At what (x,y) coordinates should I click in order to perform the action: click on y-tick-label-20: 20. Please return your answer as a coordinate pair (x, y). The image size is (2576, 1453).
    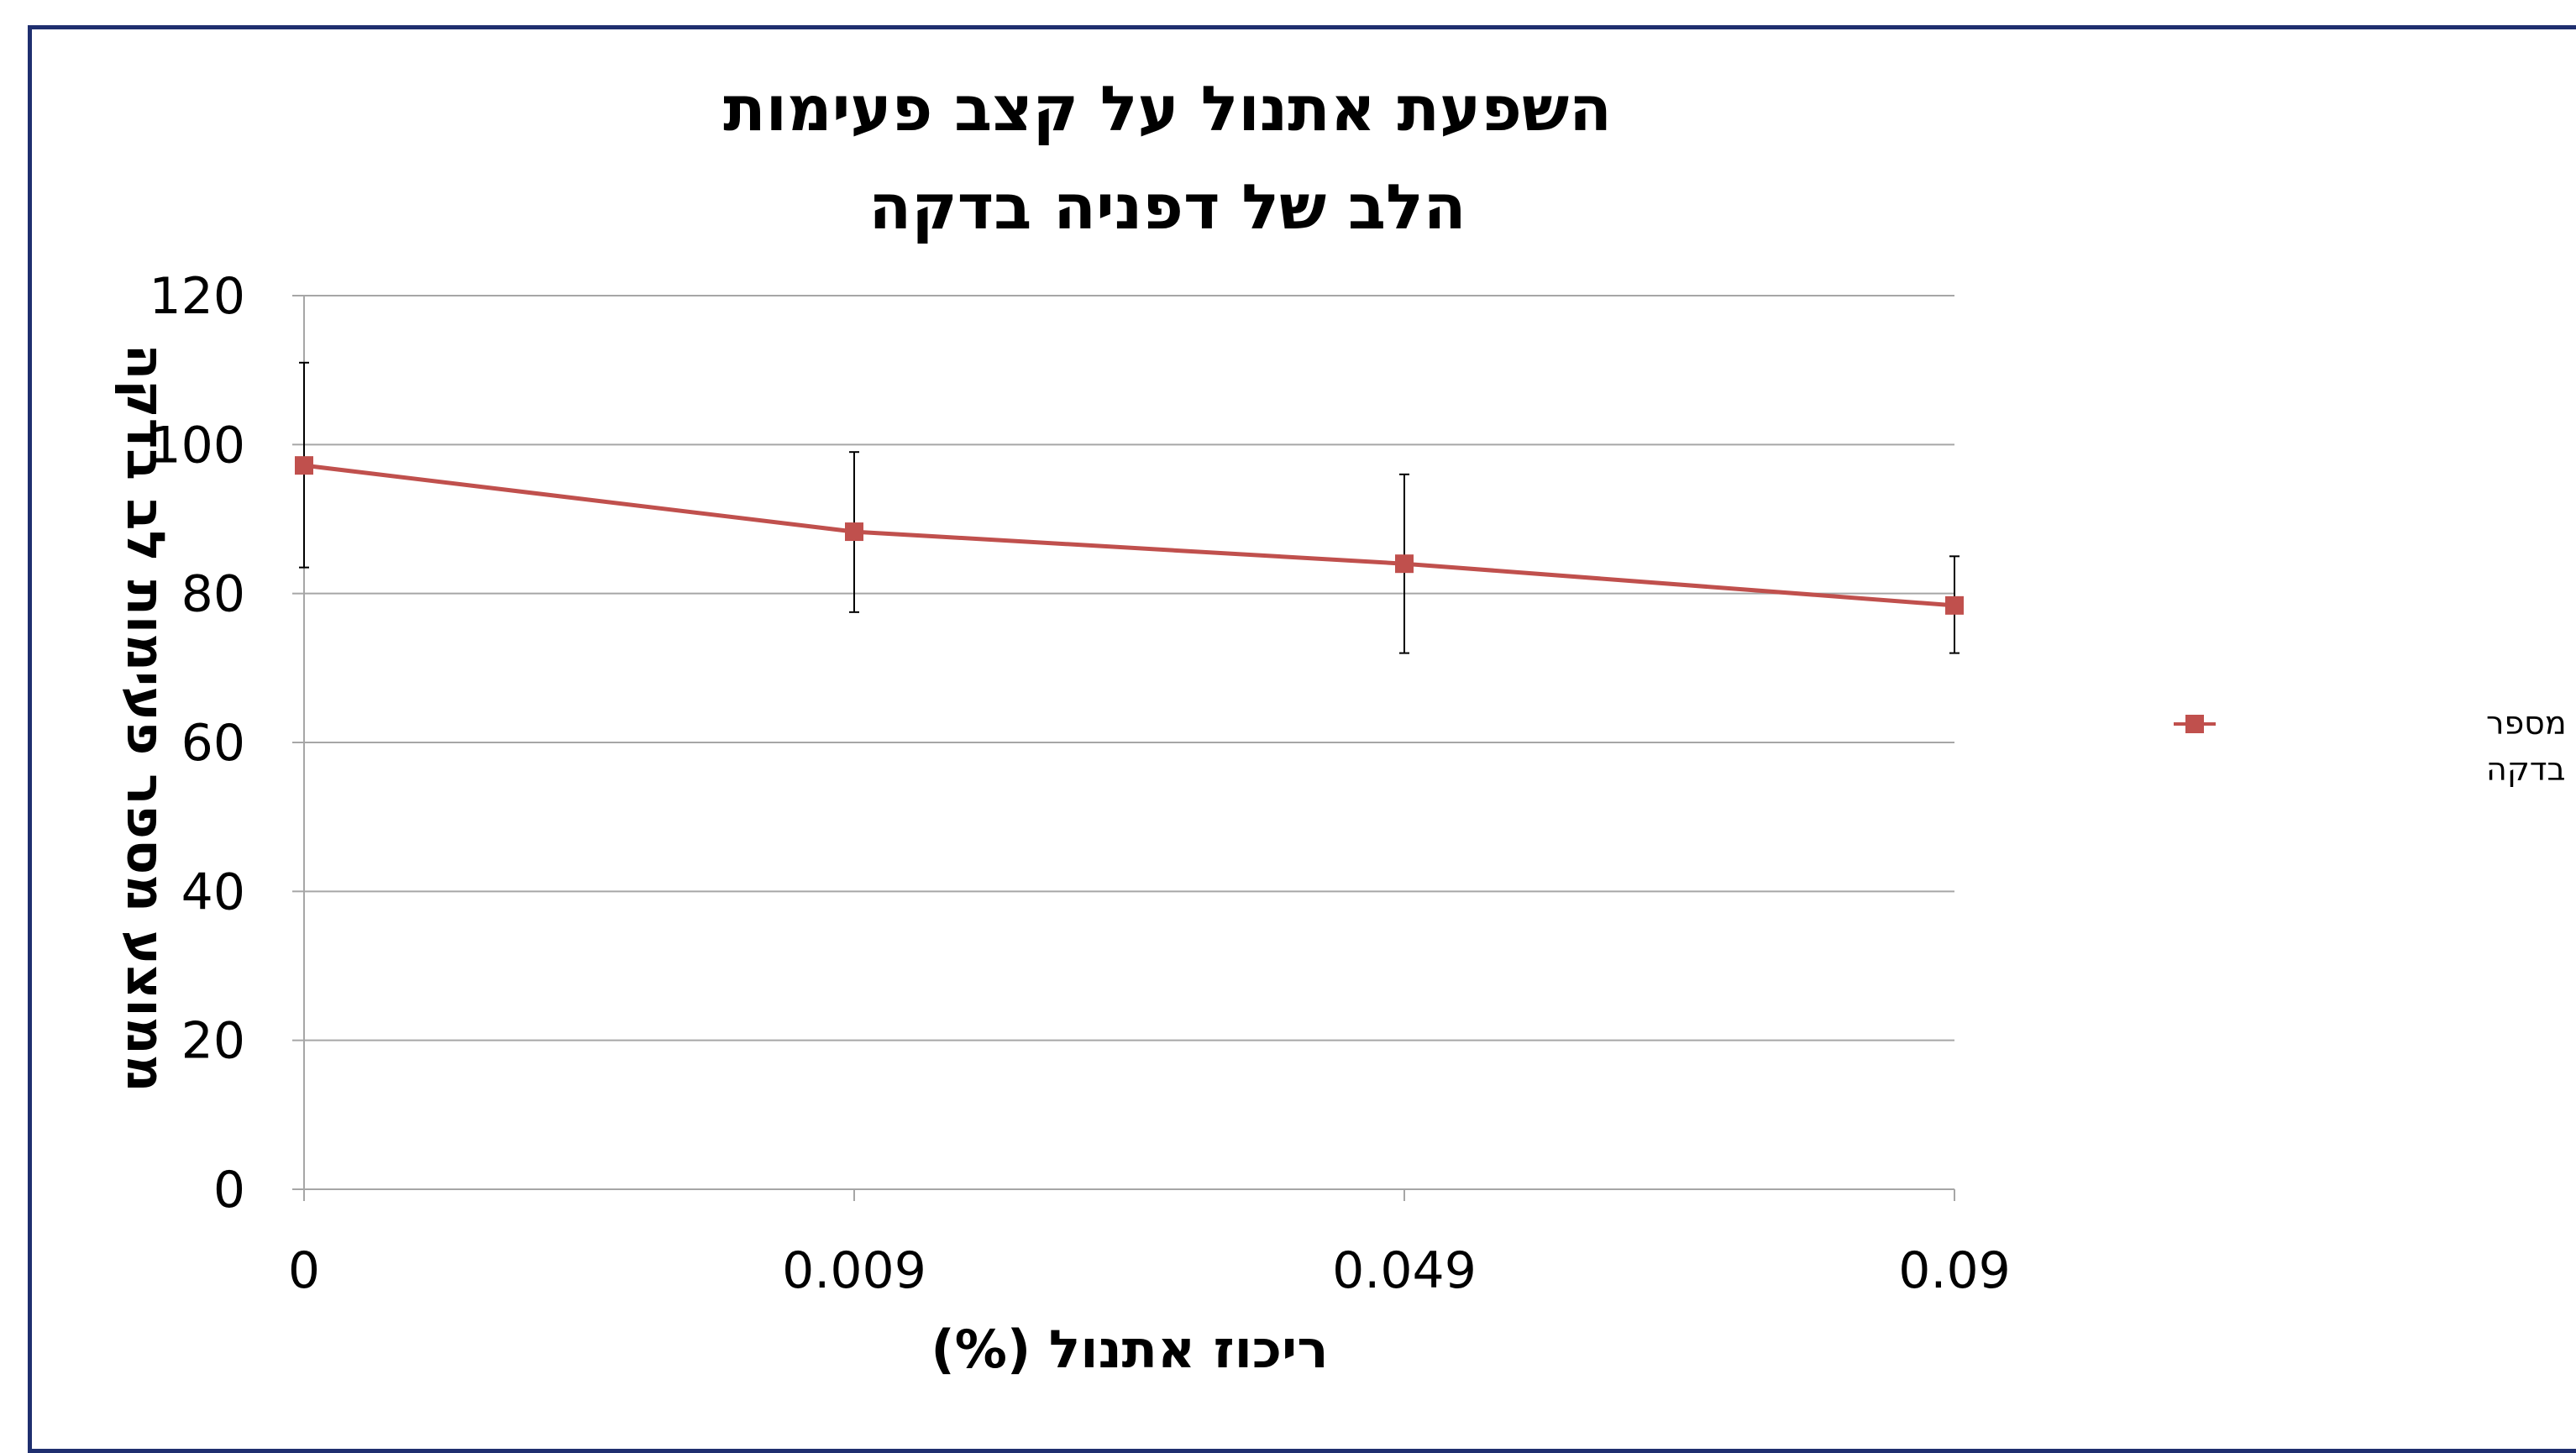
    Looking at the image, I should click on (213, 1041).